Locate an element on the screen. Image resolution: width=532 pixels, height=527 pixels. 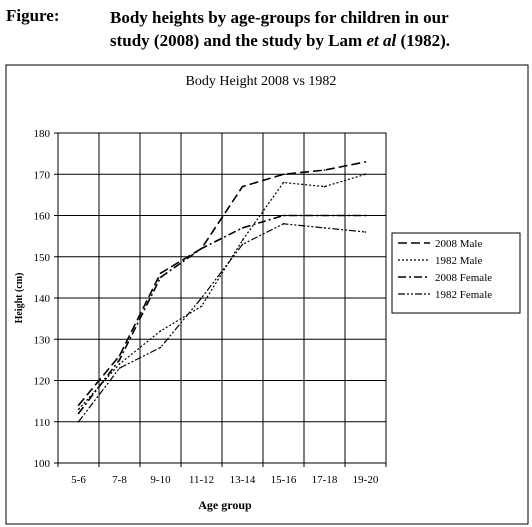
chart-title: Body Height 2008 vs 1982 is located at coordinates (261, 81).